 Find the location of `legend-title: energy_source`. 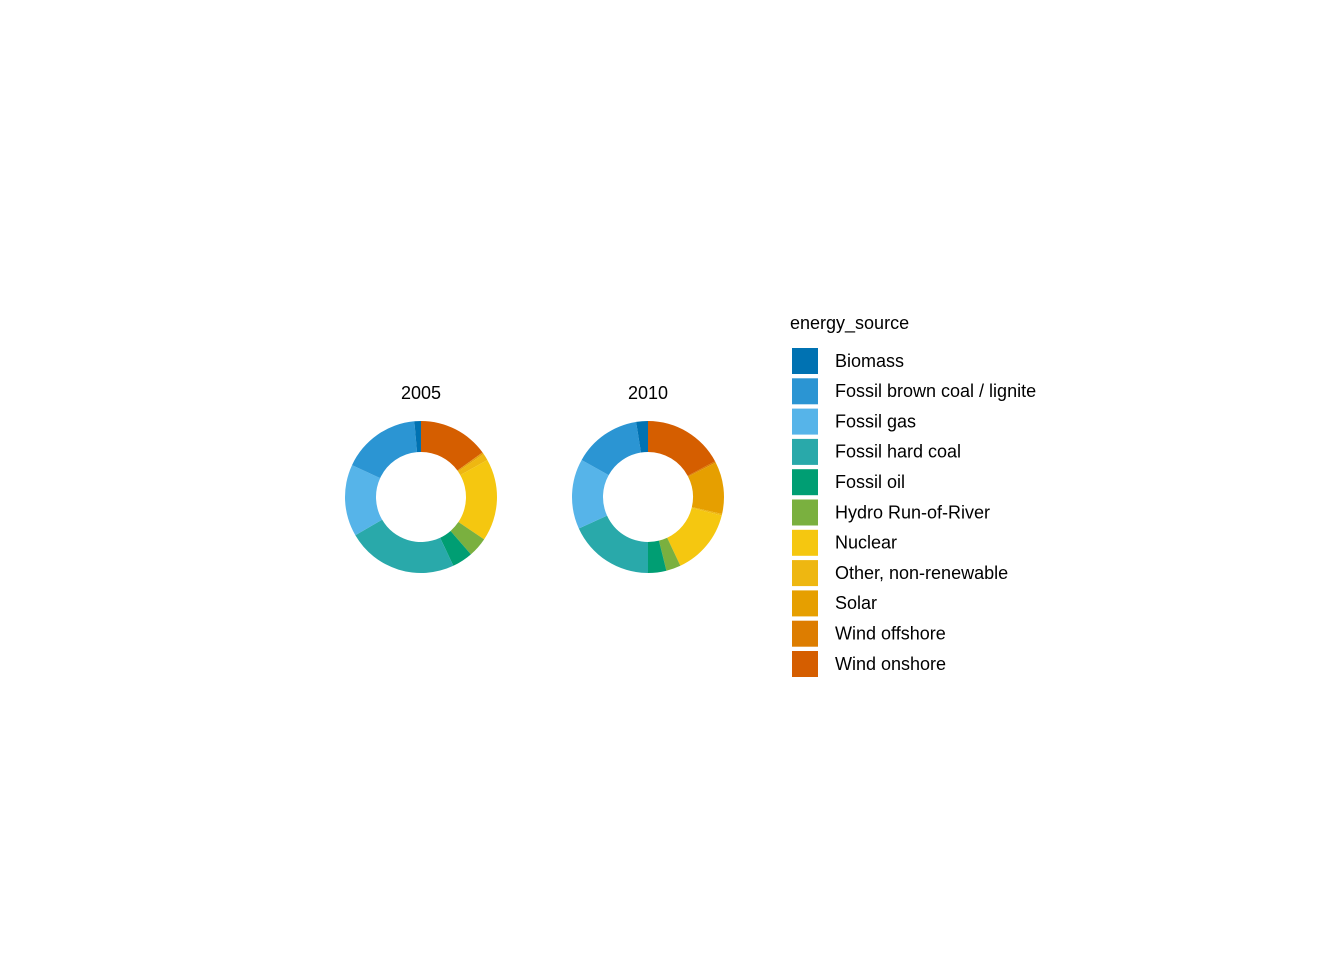

legend-title: energy_source is located at coordinates (849, 323).